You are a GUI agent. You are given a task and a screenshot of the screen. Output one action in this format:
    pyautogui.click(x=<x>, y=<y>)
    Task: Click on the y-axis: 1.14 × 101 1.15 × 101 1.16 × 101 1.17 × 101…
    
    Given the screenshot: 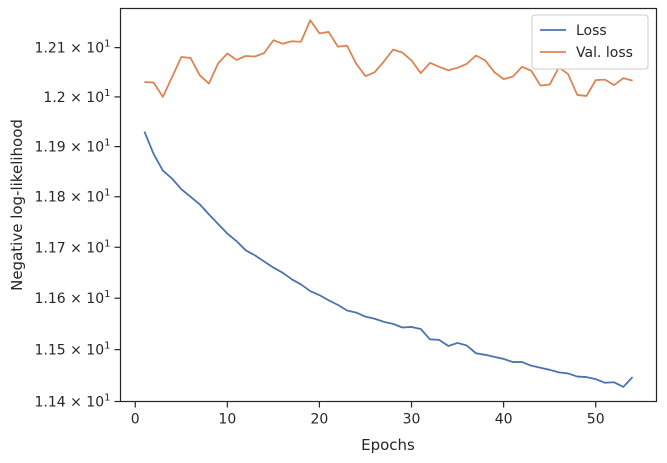 What is the action you would take?
    pyautogui.click(x=78, y=225)
    